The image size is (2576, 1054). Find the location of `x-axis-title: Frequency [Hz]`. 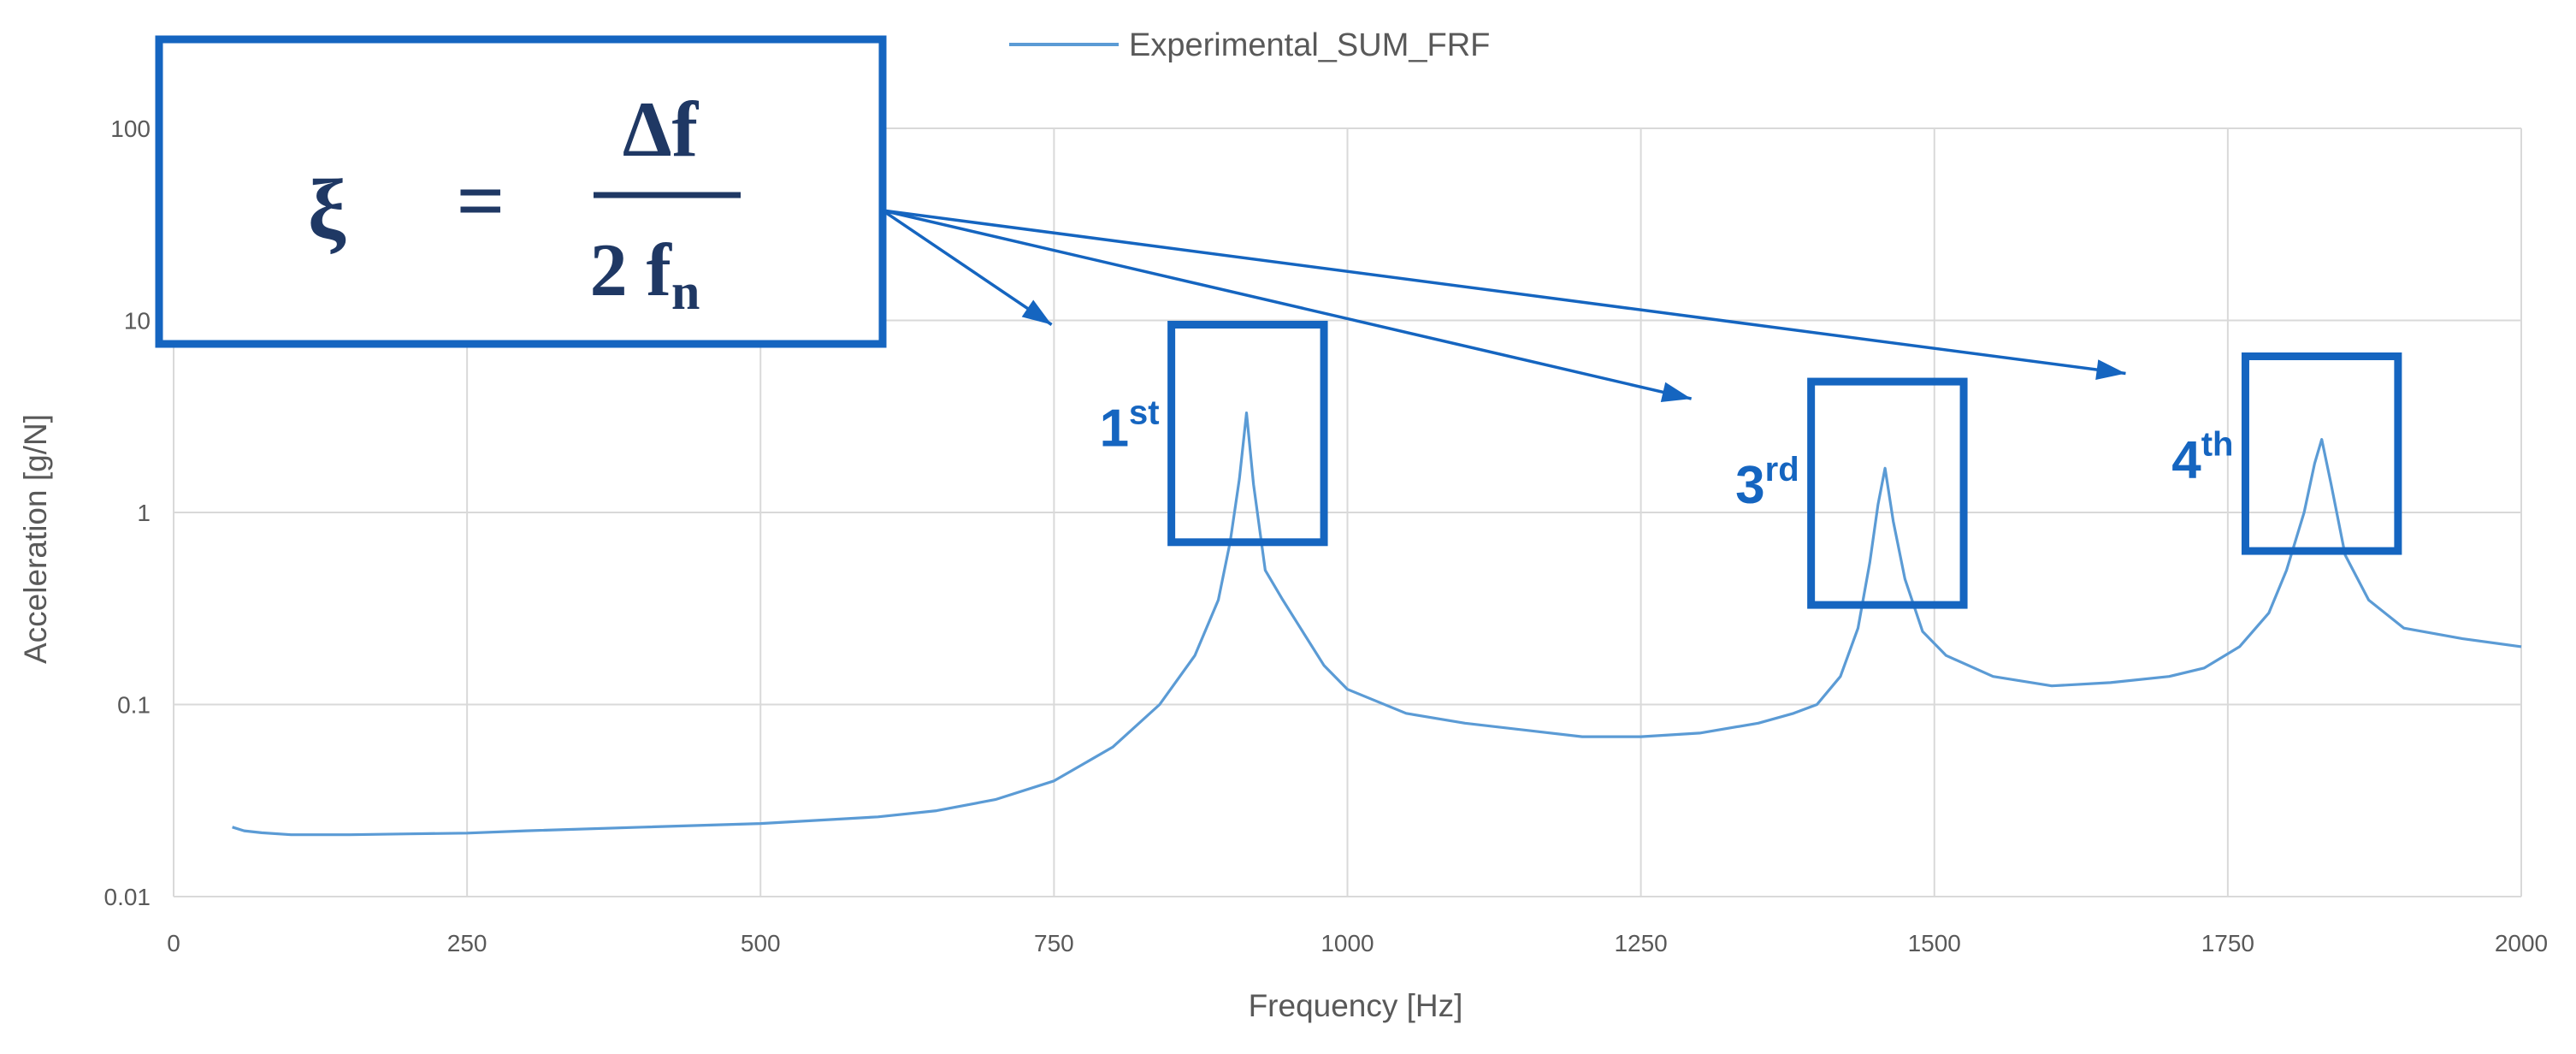

x-axis-title: Frequency [Hz] is located at coordinates (1356, 1005).